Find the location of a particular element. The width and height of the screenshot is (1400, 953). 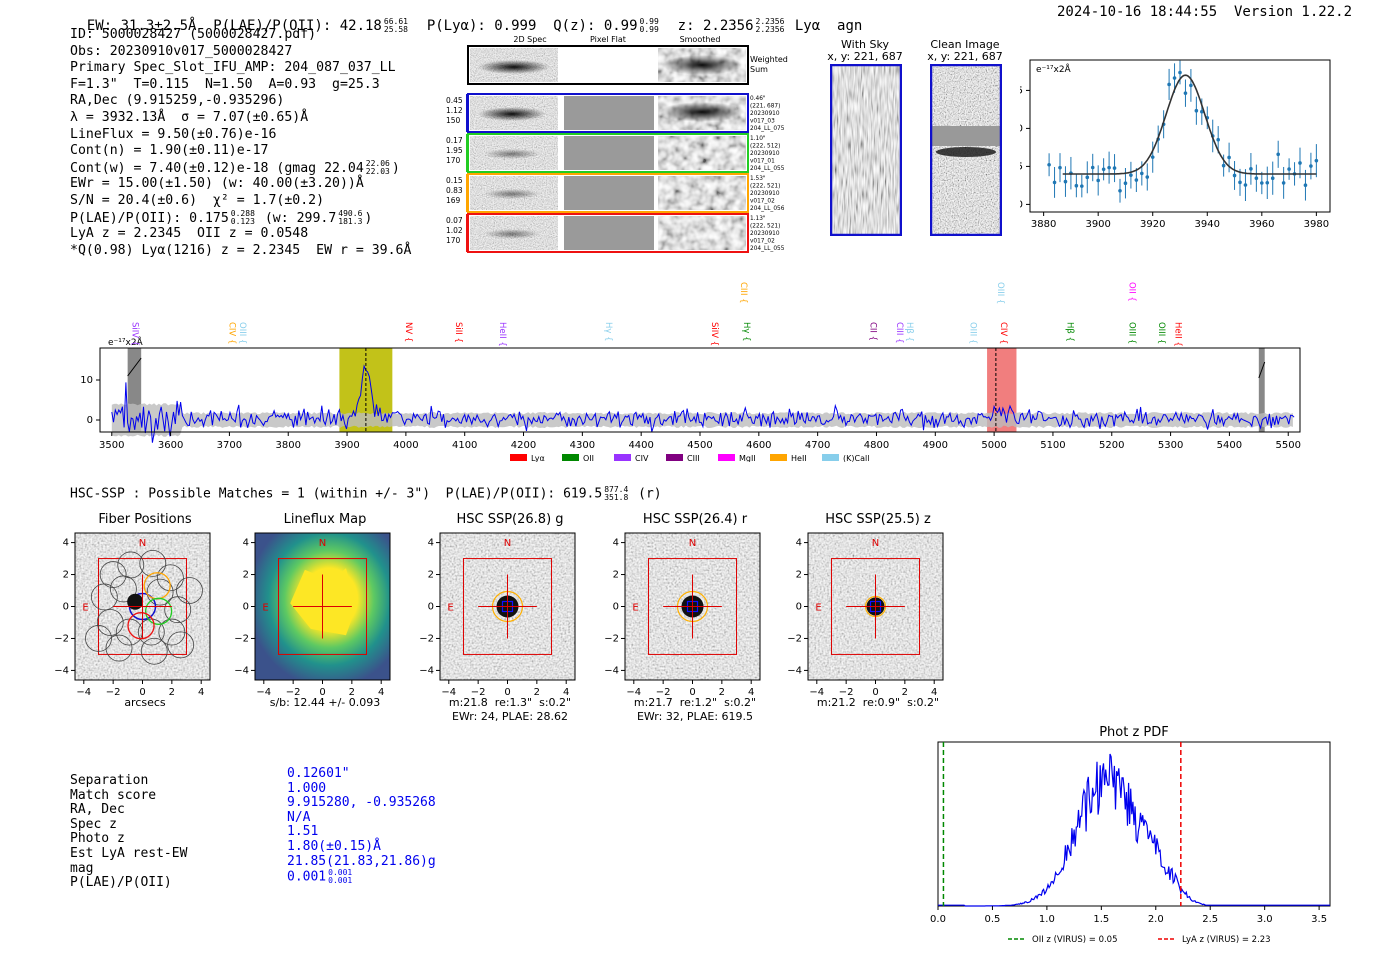

spectrum-xtick-label: 4800 is located at coordinates (876, 445).